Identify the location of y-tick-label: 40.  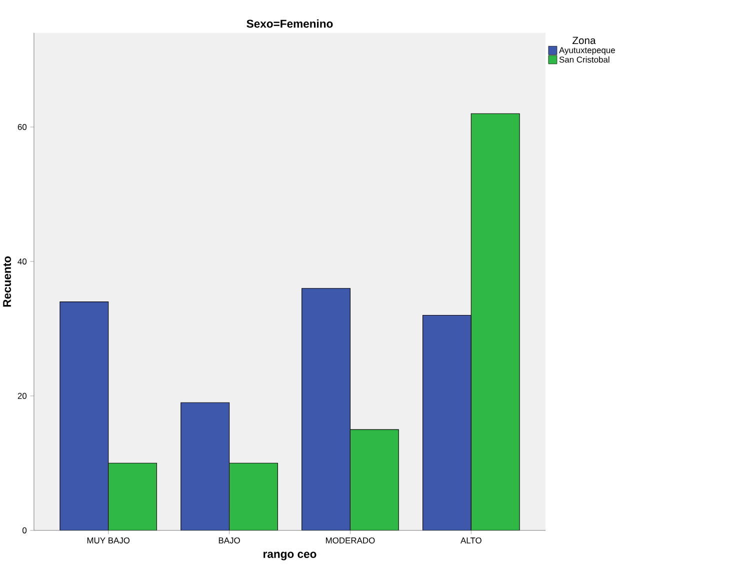
(22, 261).